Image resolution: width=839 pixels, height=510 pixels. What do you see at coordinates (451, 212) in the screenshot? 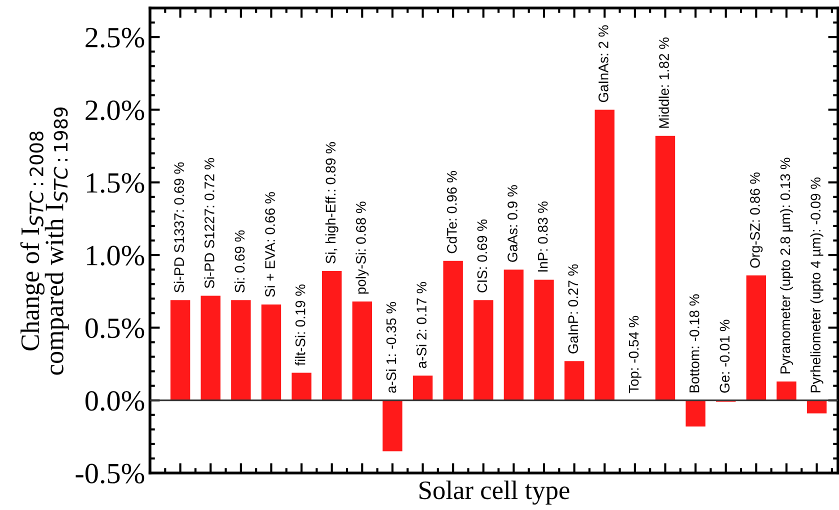
I see `data-label: CdTe: 0.96 %` at bounding box center [451, 212].